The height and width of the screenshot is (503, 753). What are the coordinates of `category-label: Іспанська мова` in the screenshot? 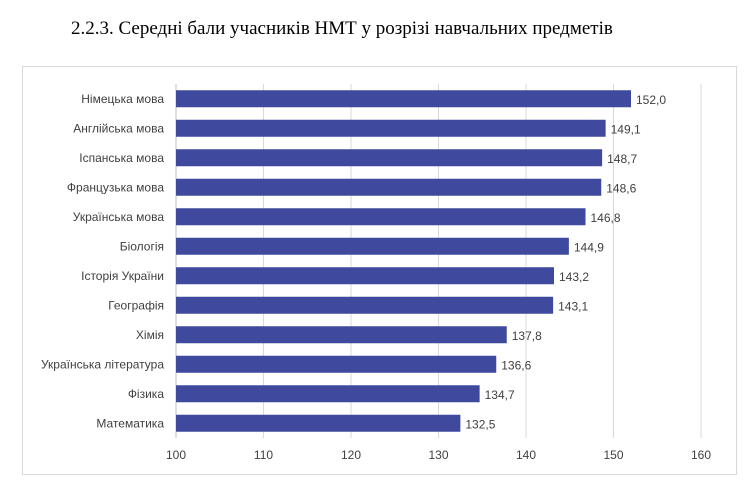 It's located at (121, 158).